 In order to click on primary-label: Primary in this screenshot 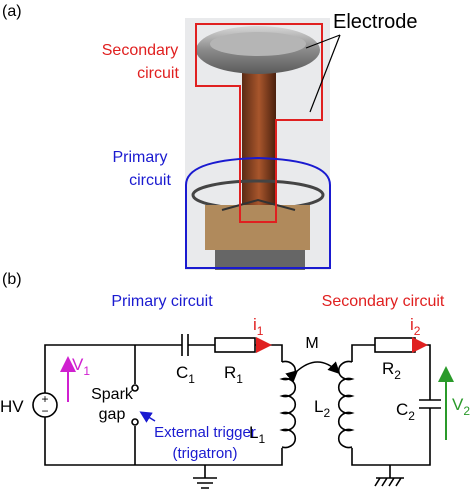, I will do `click(139, 157)`.